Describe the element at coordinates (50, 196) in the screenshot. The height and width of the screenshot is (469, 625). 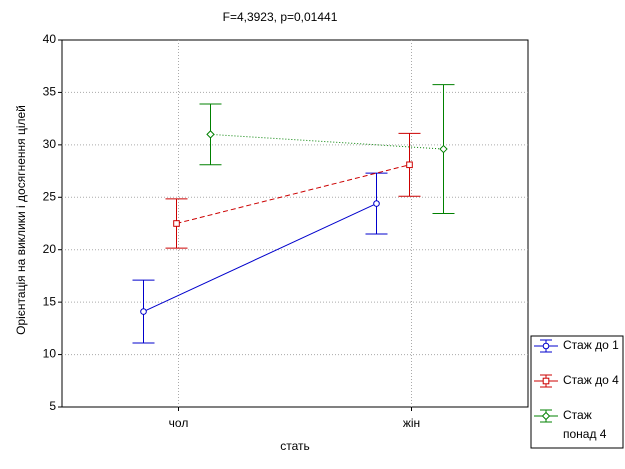
I see `y-tick-label: 25` at that location.